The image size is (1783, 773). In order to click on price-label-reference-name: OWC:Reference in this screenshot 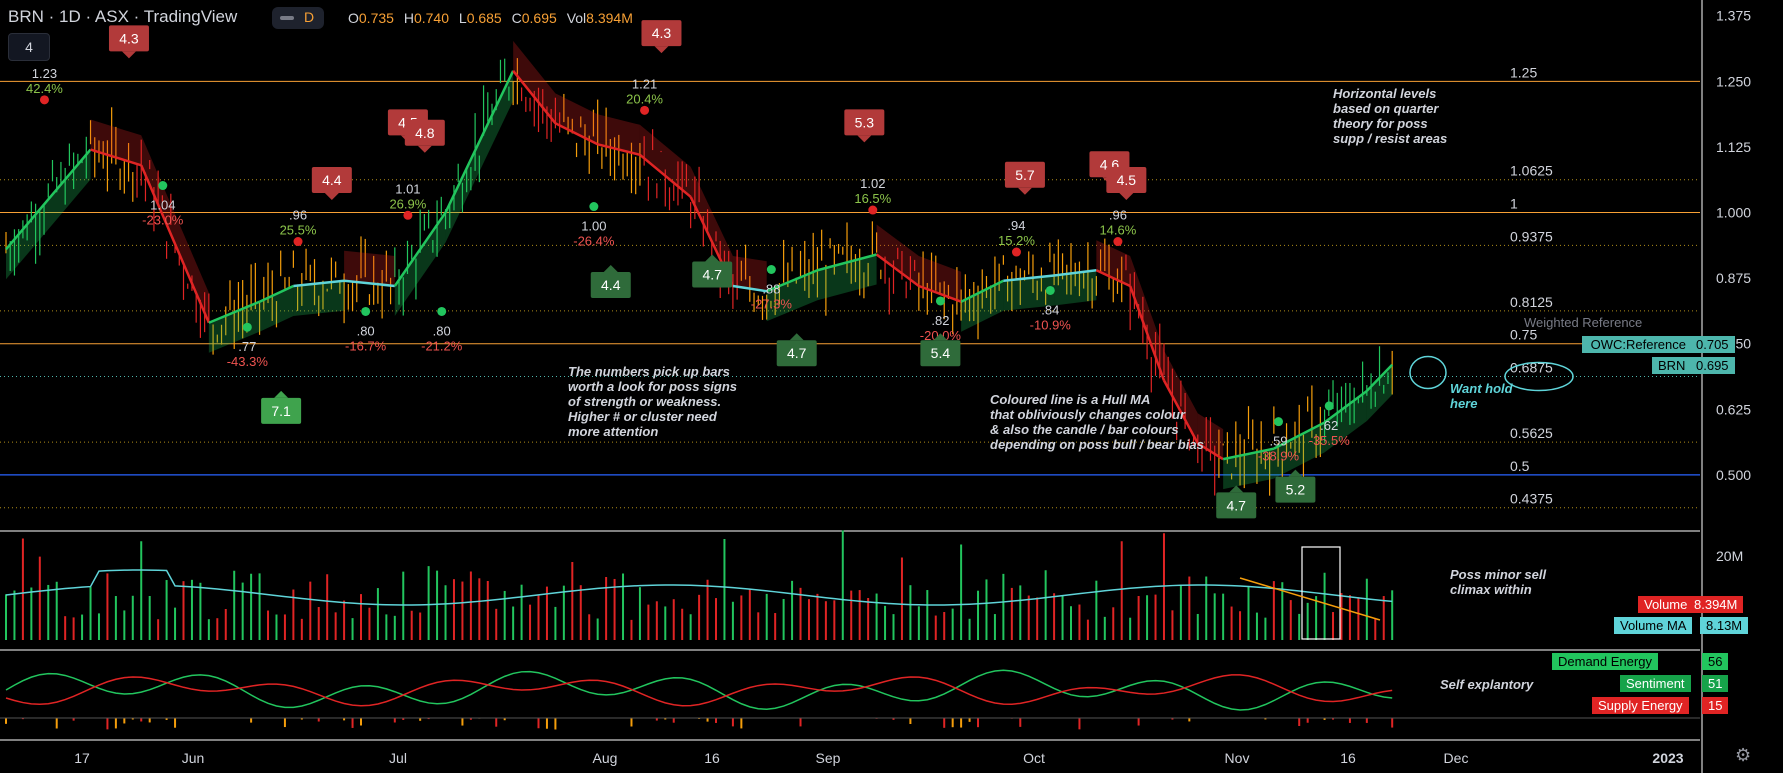, I will do `click(1638, 344)`.